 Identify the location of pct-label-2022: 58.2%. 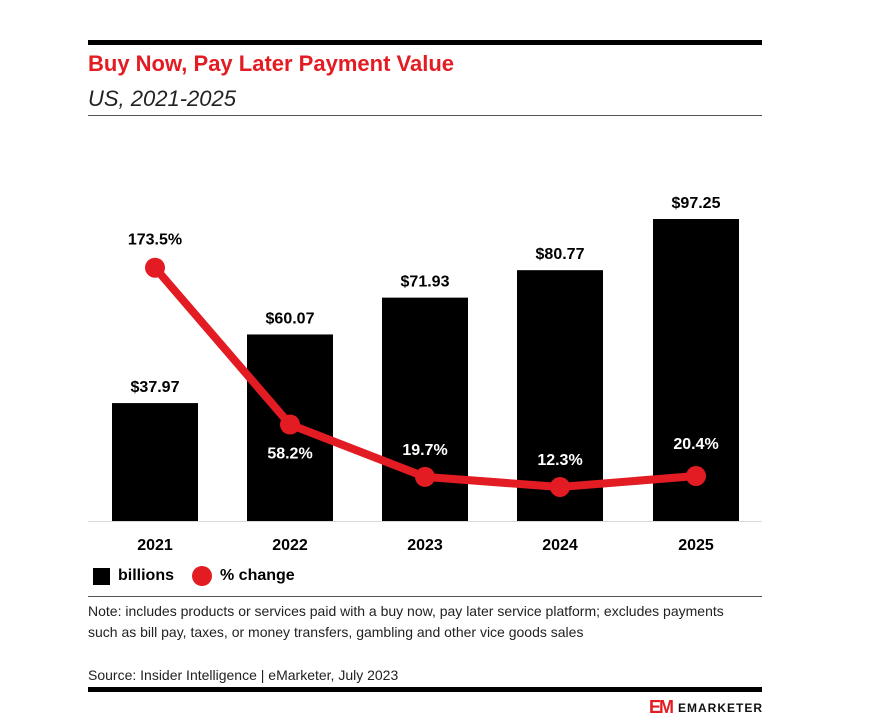
(289, 454).